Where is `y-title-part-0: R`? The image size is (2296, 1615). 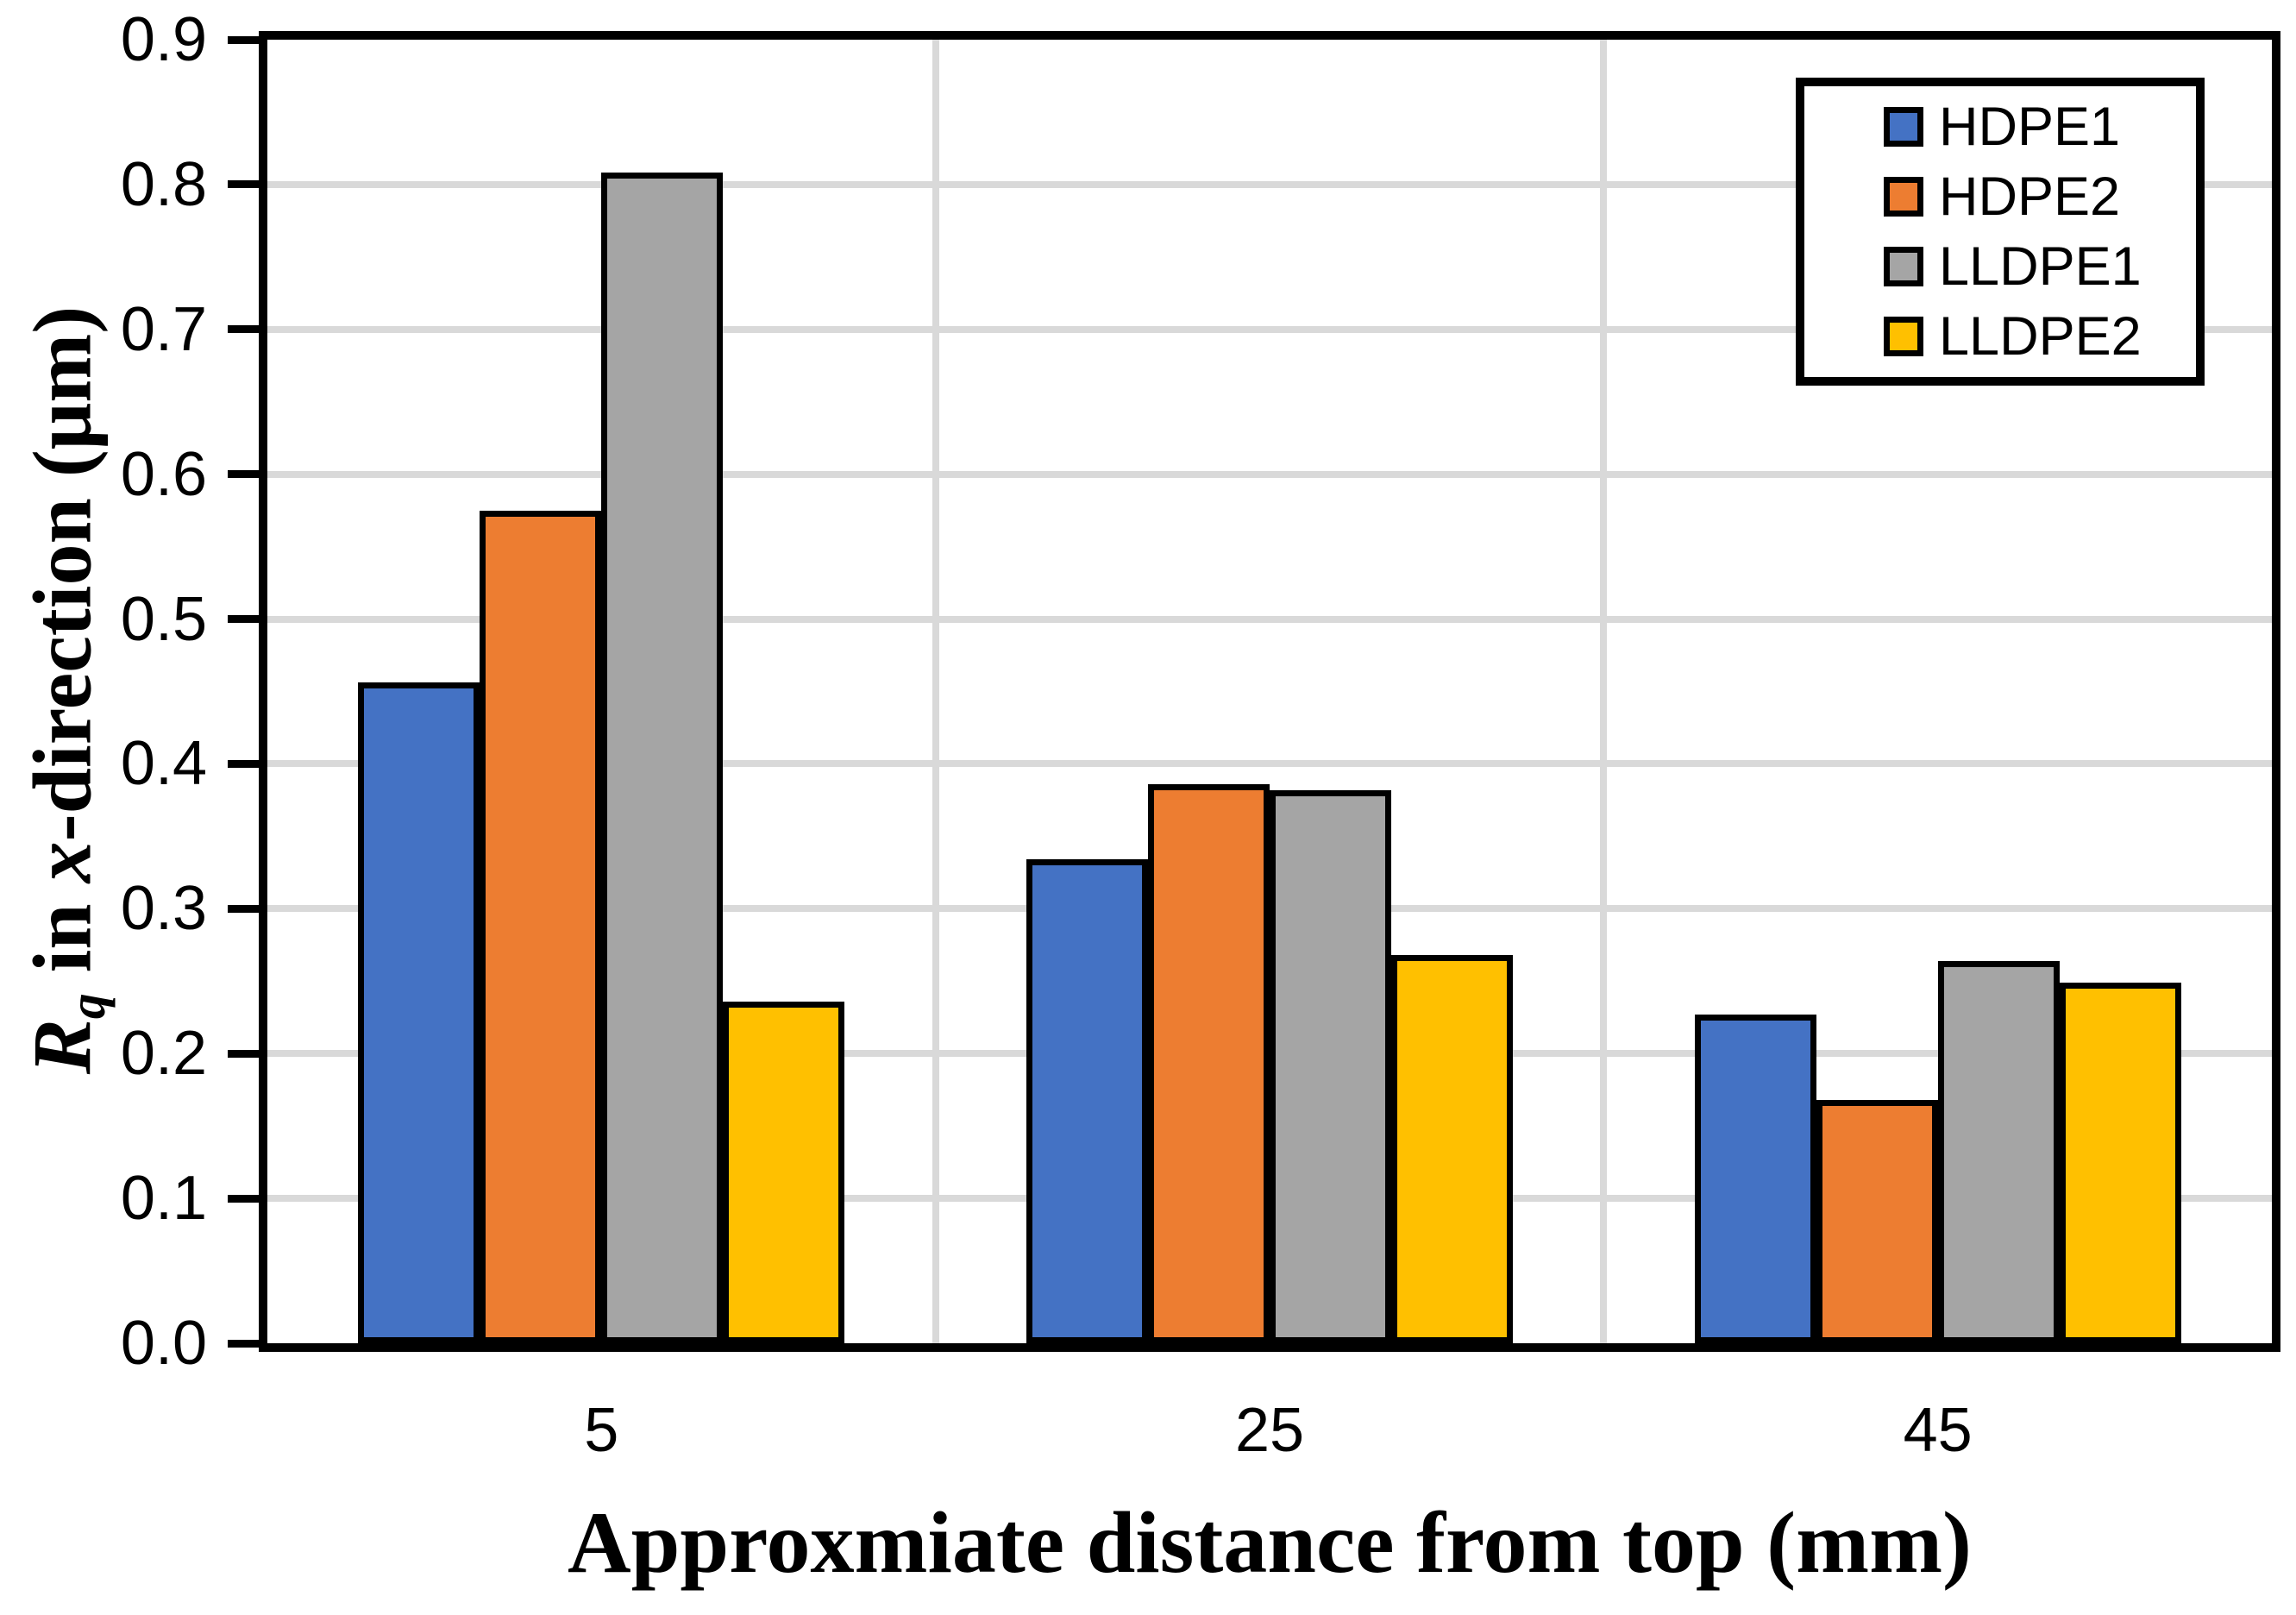
y-title-part-0: R is located at coordinates (62, 1047).